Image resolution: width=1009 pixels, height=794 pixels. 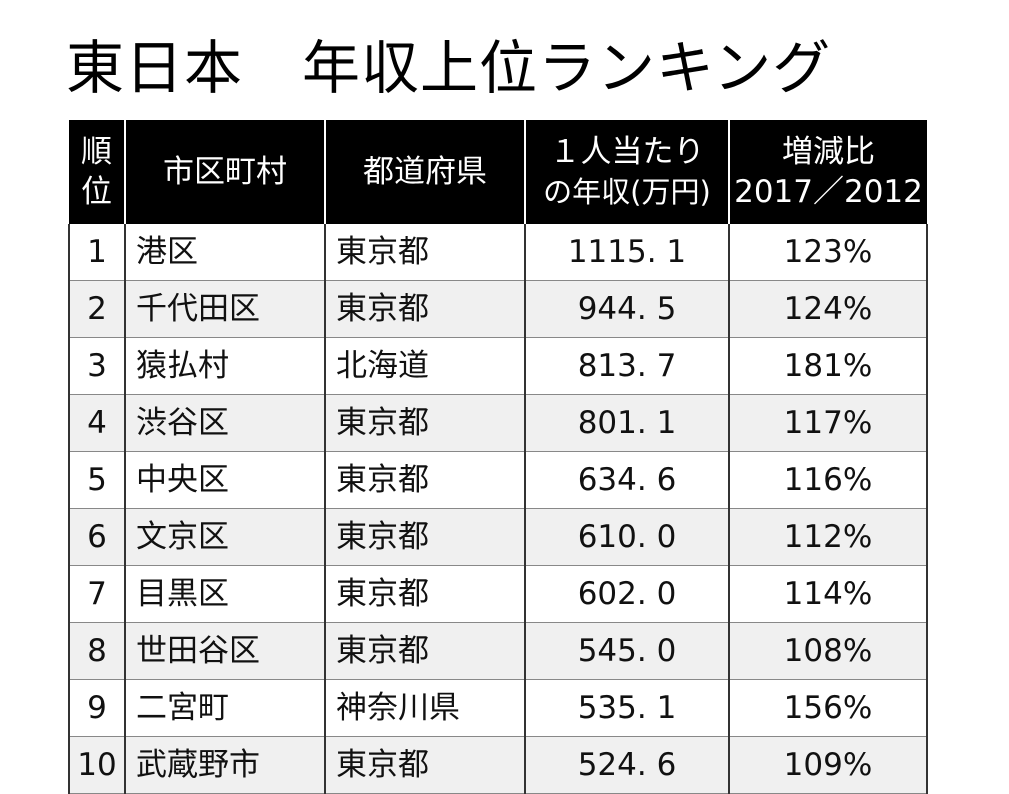 What do you see at coordinates (626, 594) in the screenshot?
I see `income-cell: 602. 0` at bounding box center [626, 594].